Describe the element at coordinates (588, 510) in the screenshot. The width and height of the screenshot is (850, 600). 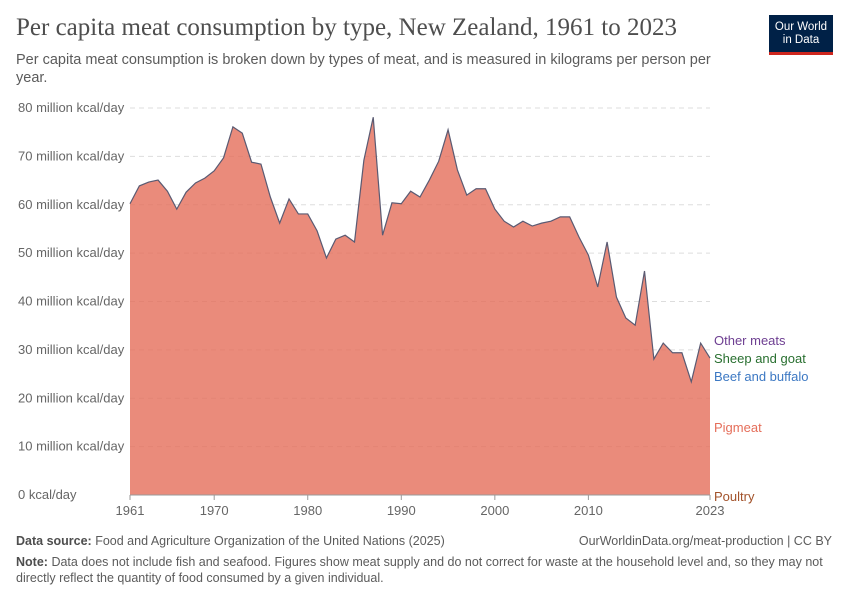
I see `x-tick-label: 2010` at that location.